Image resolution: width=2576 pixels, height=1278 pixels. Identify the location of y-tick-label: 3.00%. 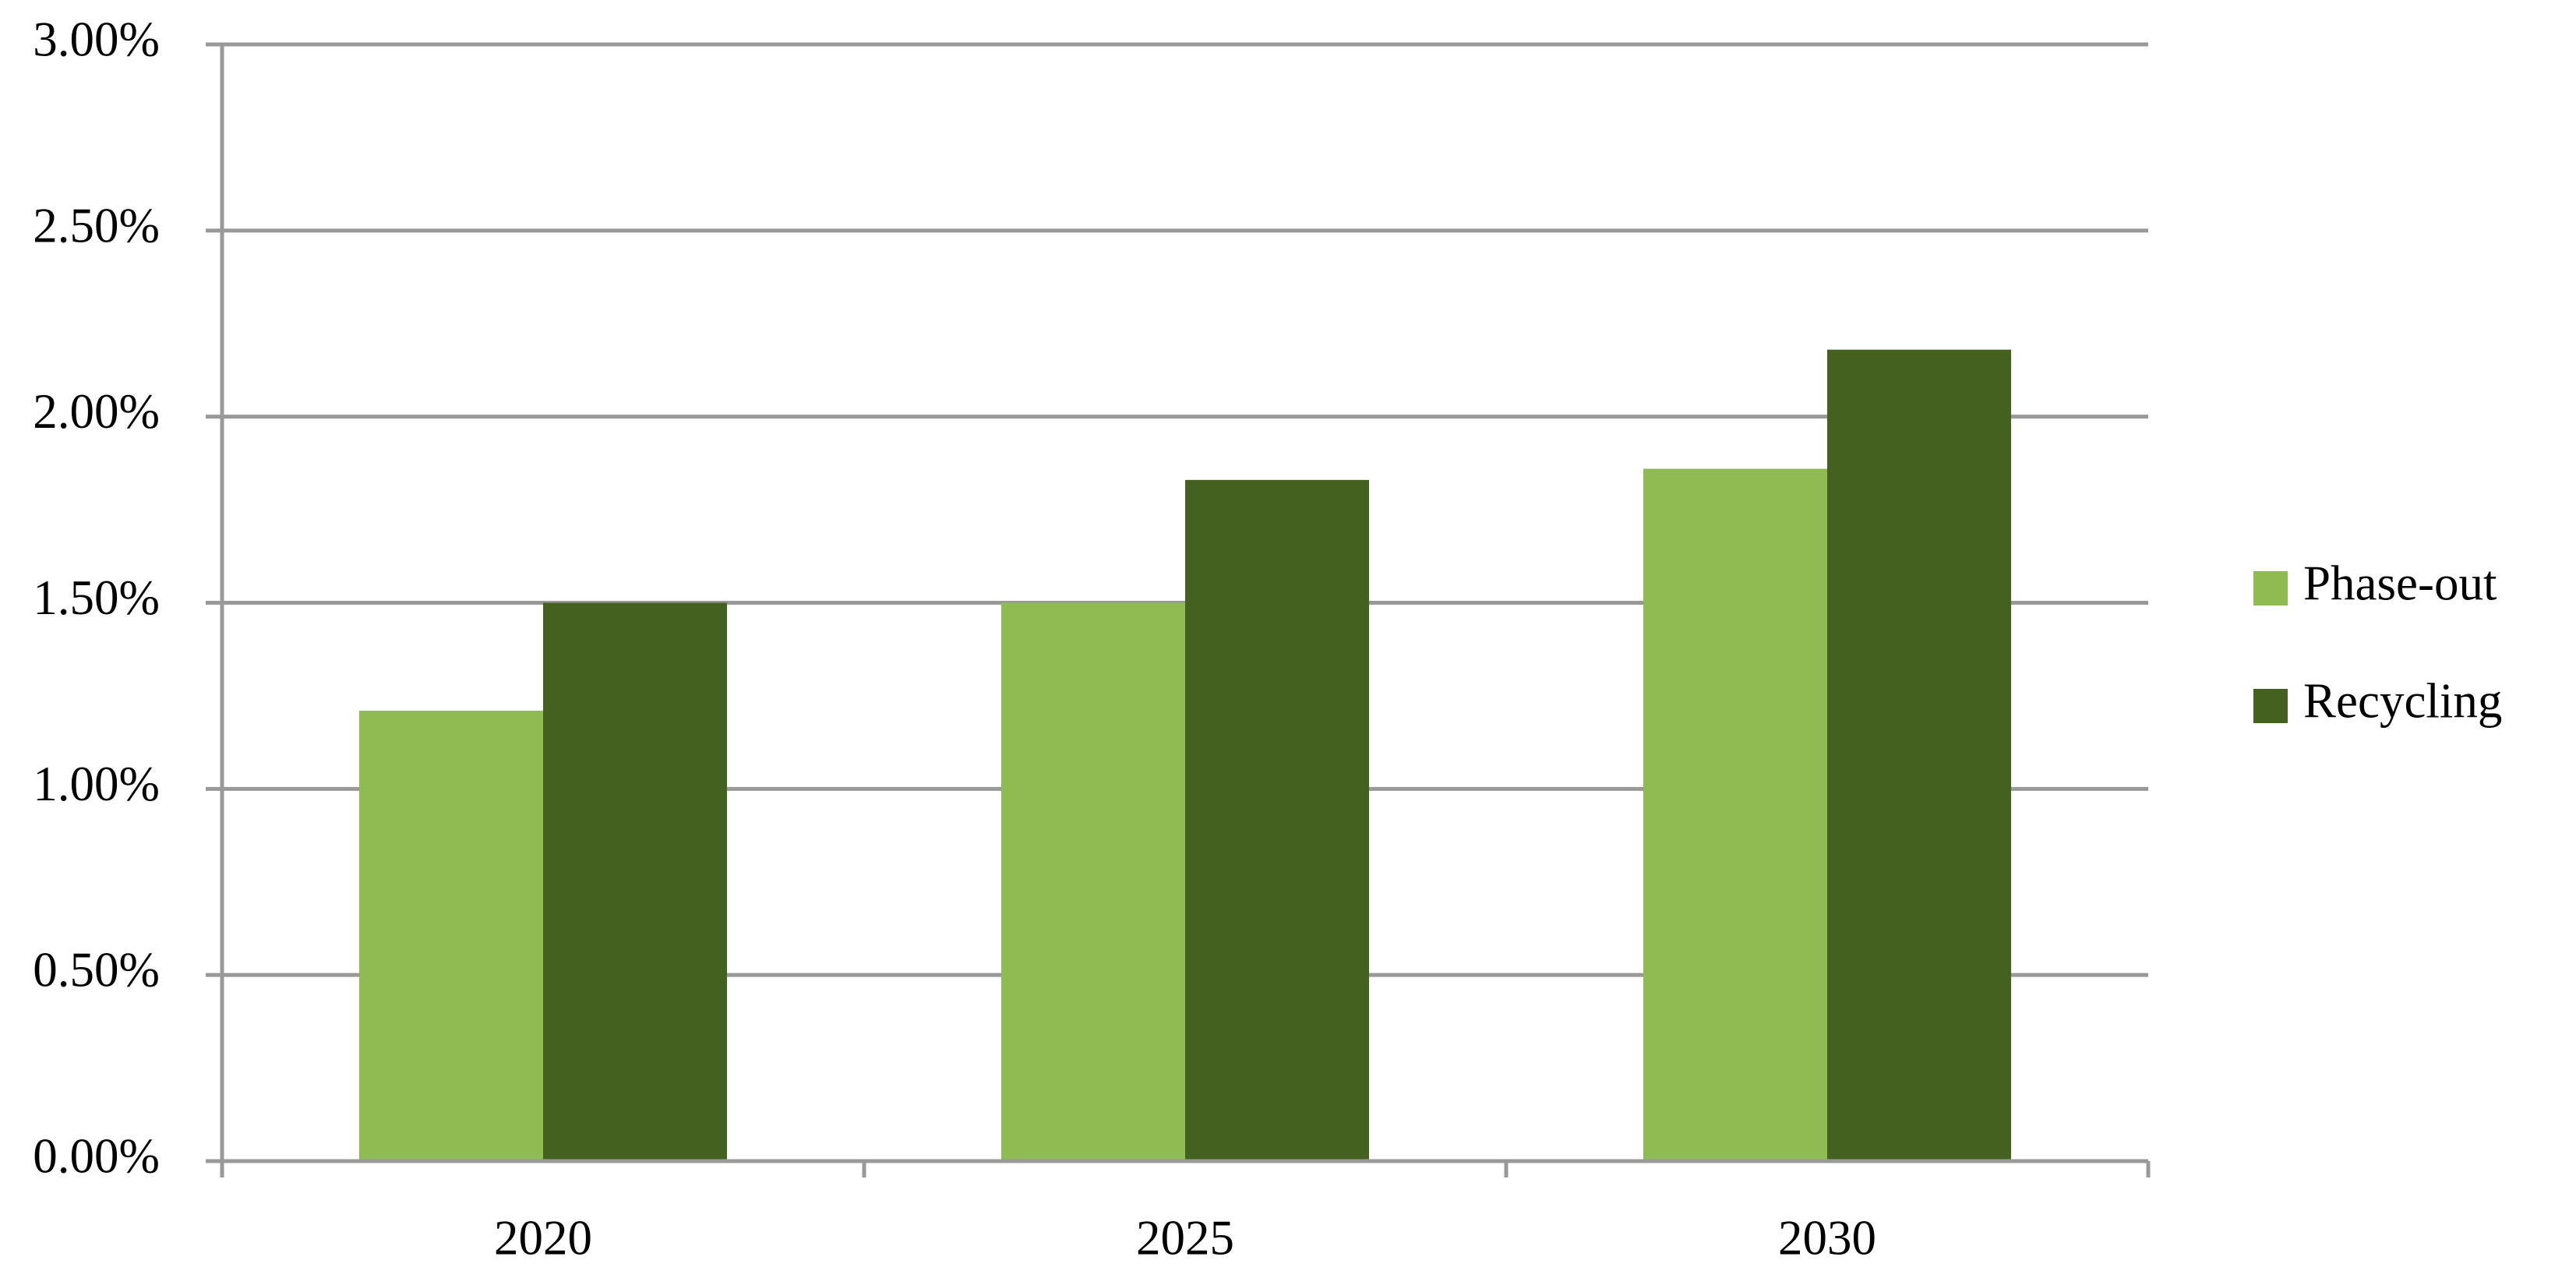
(96, 39).